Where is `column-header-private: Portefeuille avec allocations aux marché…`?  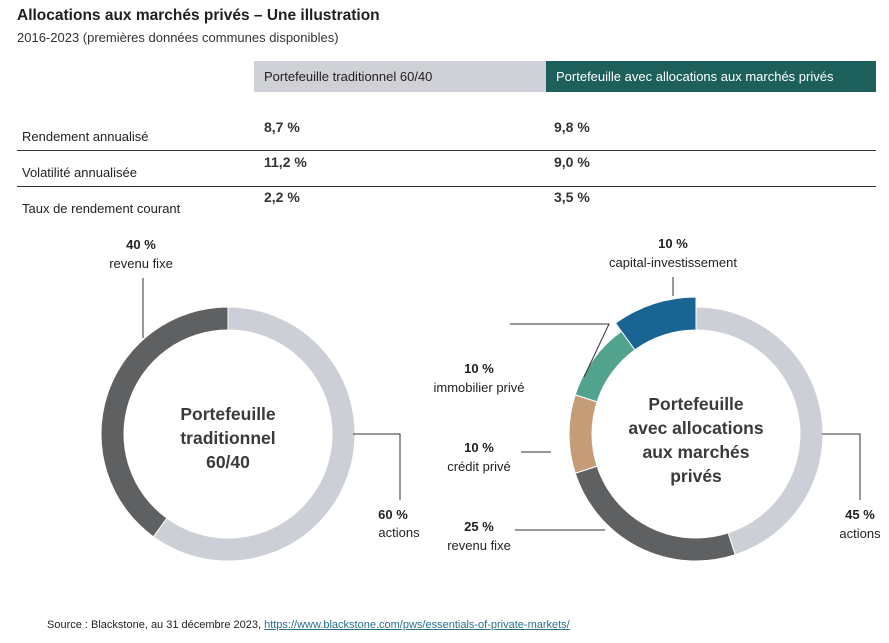 column-header-private: Portefeuille avec allocations aux marché… is located at coordinates (711, 76).